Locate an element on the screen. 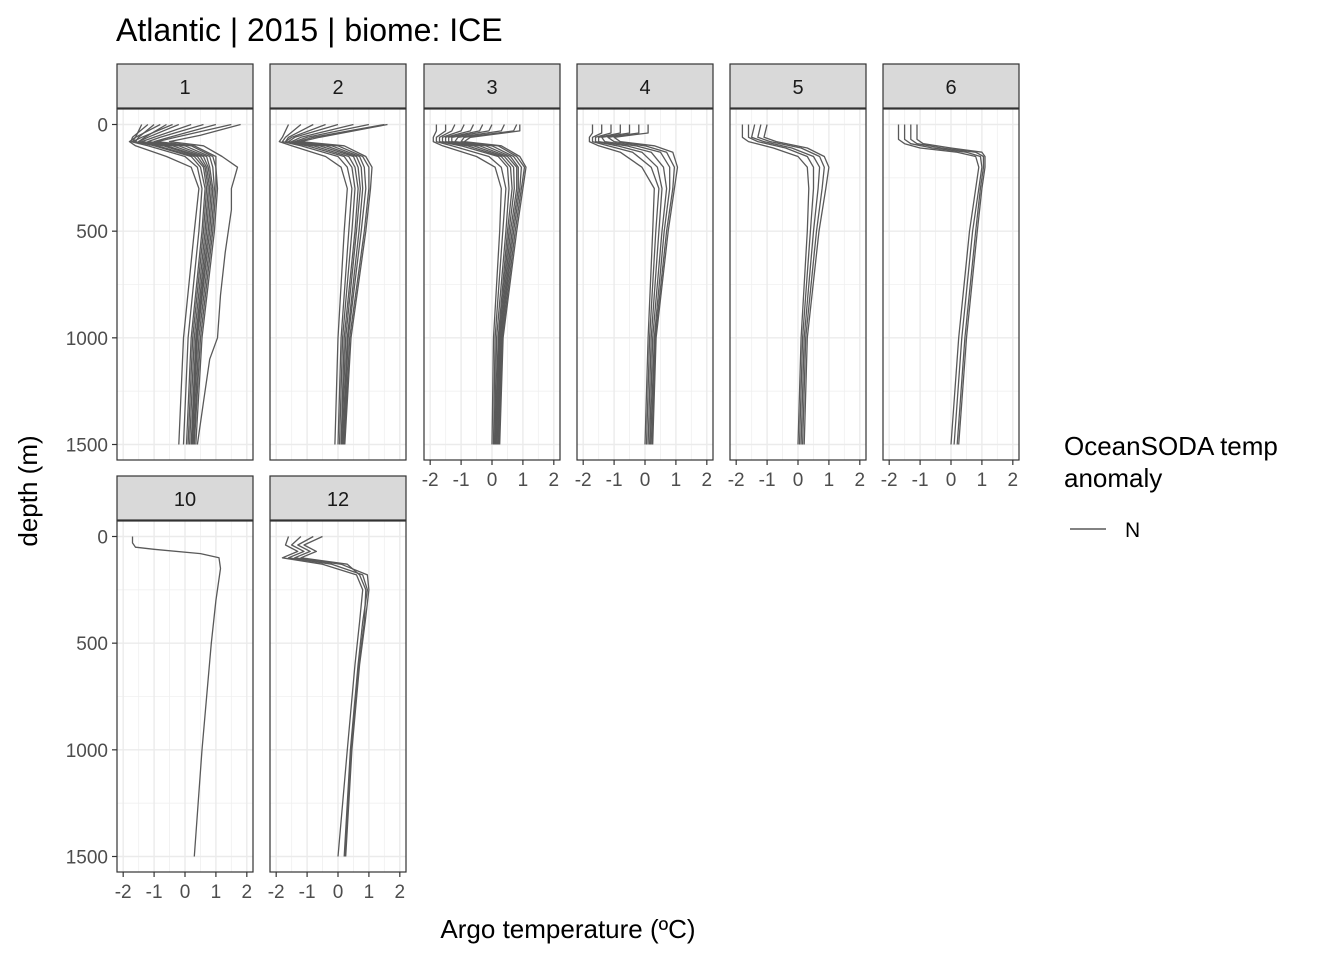  facet-strip-label: 3 is located at coordinates (491, 88).